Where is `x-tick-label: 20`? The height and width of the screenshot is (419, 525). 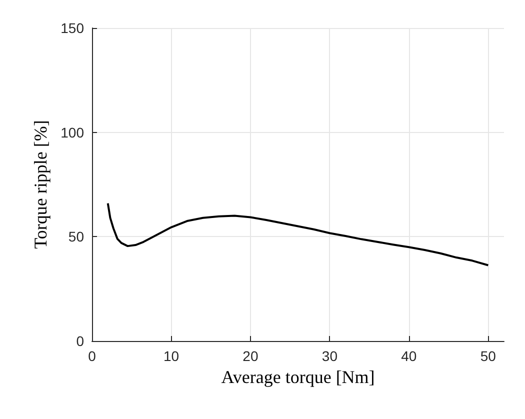
x-tick-label: 20 is located at coordinates (250, 356).